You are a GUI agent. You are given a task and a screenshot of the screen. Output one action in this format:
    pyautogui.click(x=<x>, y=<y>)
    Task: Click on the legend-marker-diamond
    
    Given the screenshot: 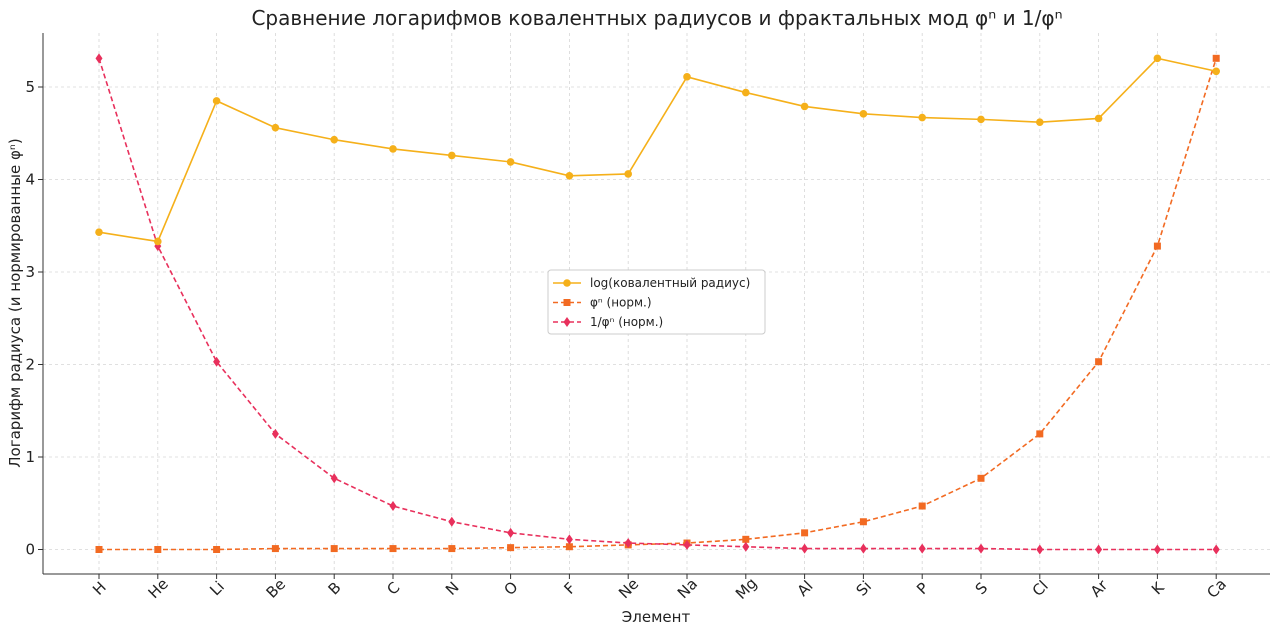 What is the action you would take?
    pyautogui.click(x=567, y=322)
    